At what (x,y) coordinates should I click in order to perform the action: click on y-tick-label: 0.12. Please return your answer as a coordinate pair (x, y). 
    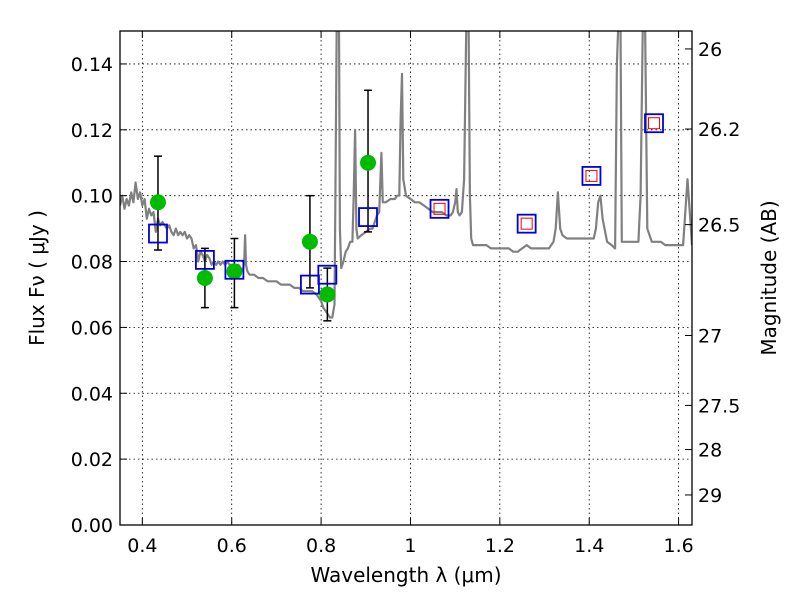
    Looking at the image, I should click on (92, 131).